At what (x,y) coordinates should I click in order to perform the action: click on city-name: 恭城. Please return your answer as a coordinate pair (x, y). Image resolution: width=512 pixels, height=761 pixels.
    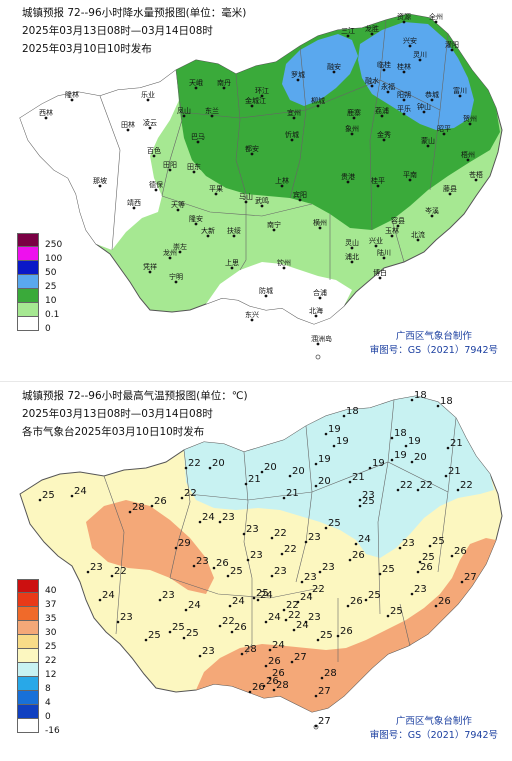
    Looking at the image, I should click on (432, 95).